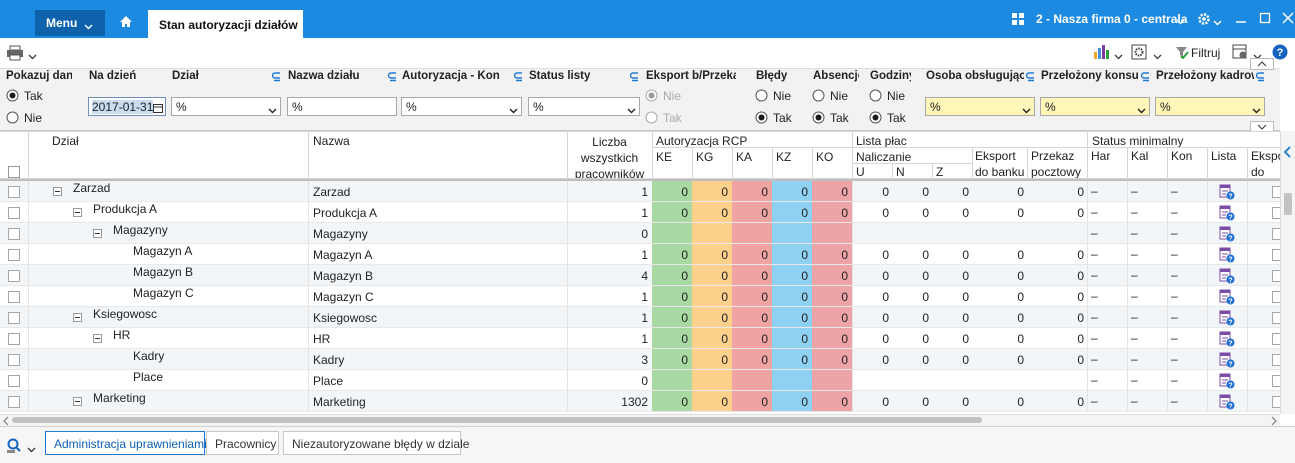 The height and width of the screenshot is (463, 1295). Describe the element at coordinates (1287, 272) in the screenshot. I see `vertical-scrollbar` at that location.